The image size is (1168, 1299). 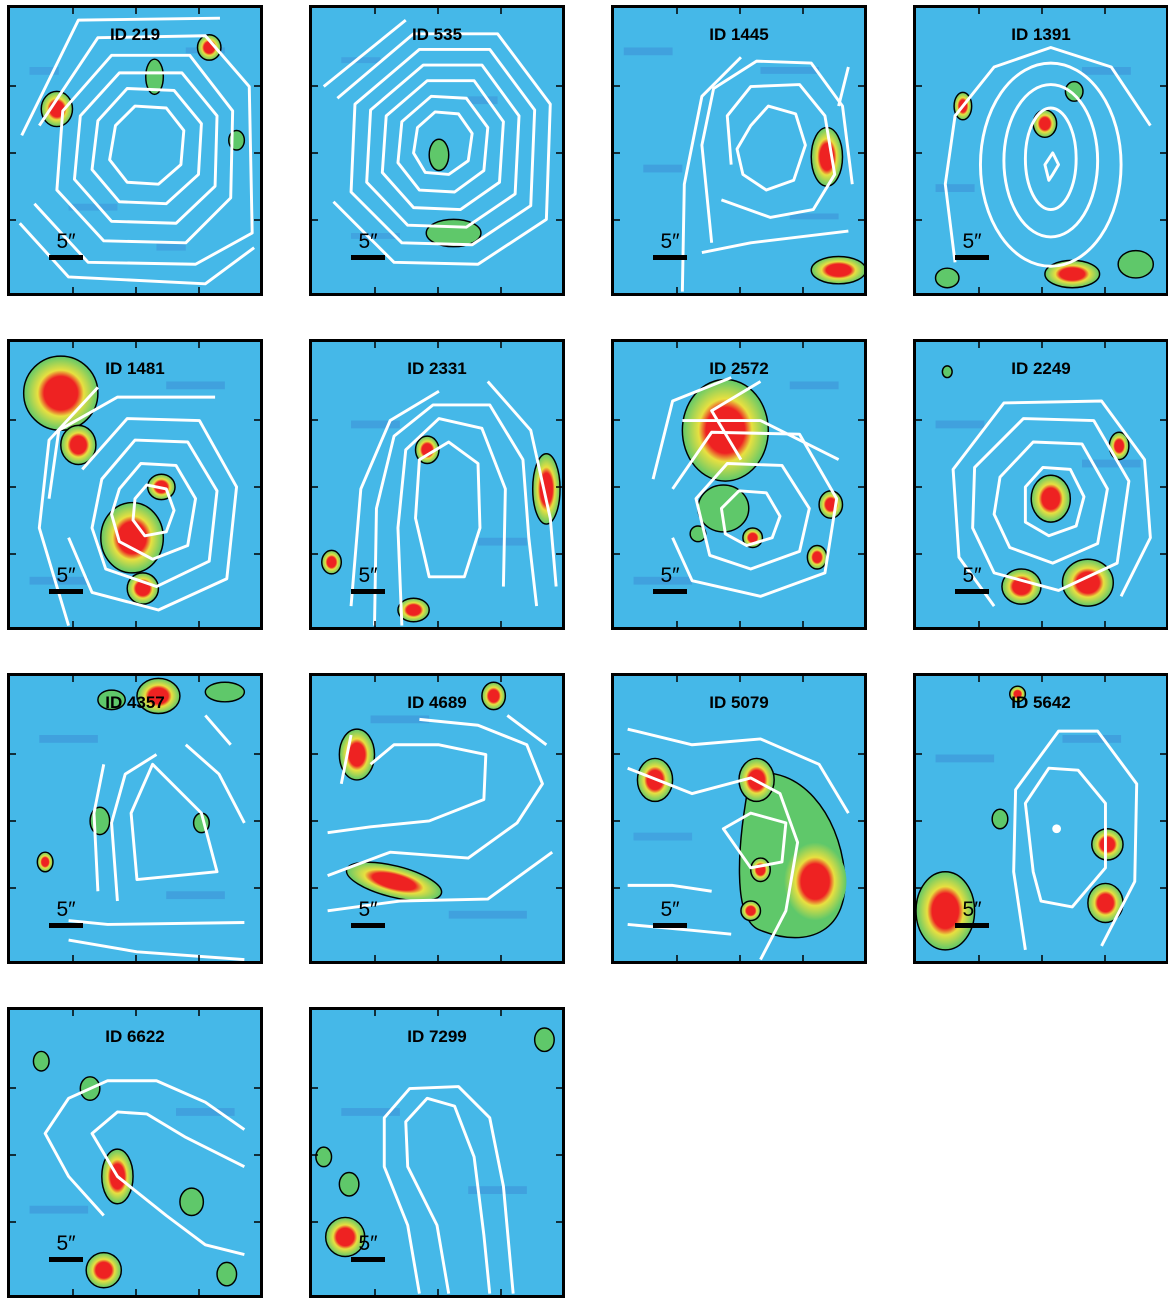 I want to click on panel-title: ID 1481, so click(x=135, y=368).